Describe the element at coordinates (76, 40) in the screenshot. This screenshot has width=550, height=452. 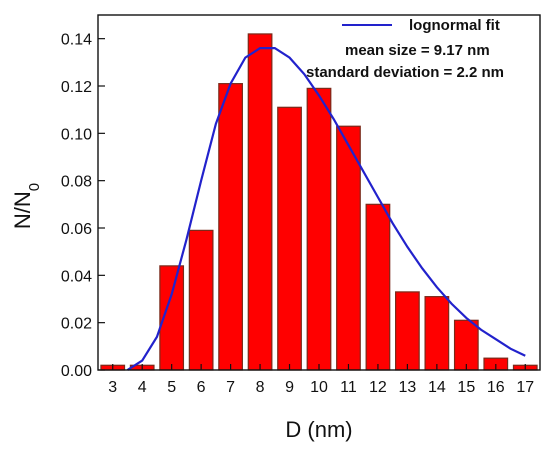
I see `y-tick-label: 0.14` at that location.